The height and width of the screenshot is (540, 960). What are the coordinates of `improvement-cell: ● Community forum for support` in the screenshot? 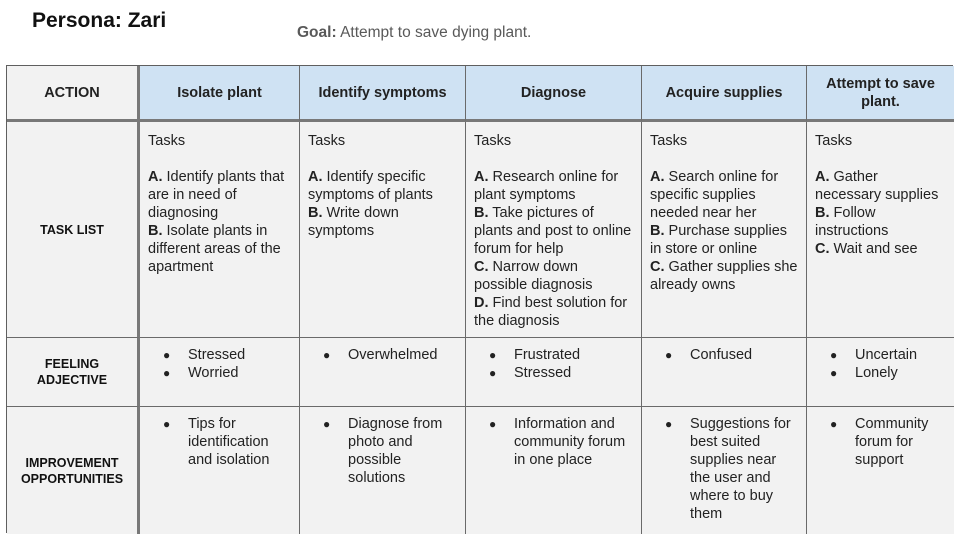 It's located at (880, 470).